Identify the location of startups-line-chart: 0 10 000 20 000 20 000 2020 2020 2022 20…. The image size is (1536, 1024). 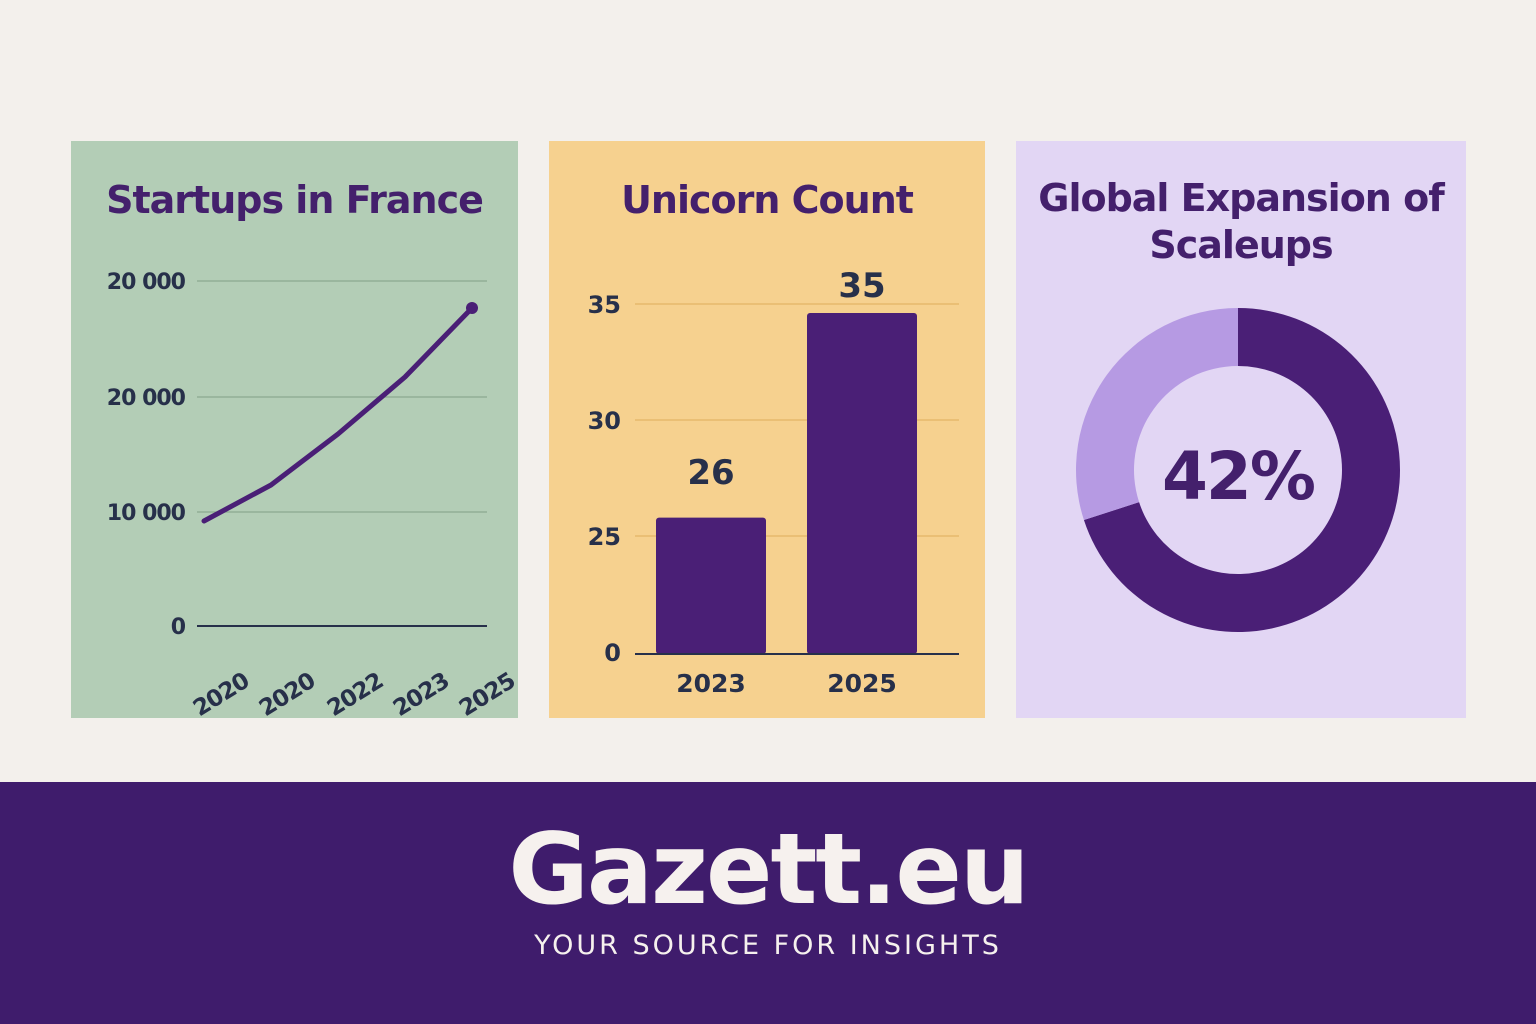
(312, 494).